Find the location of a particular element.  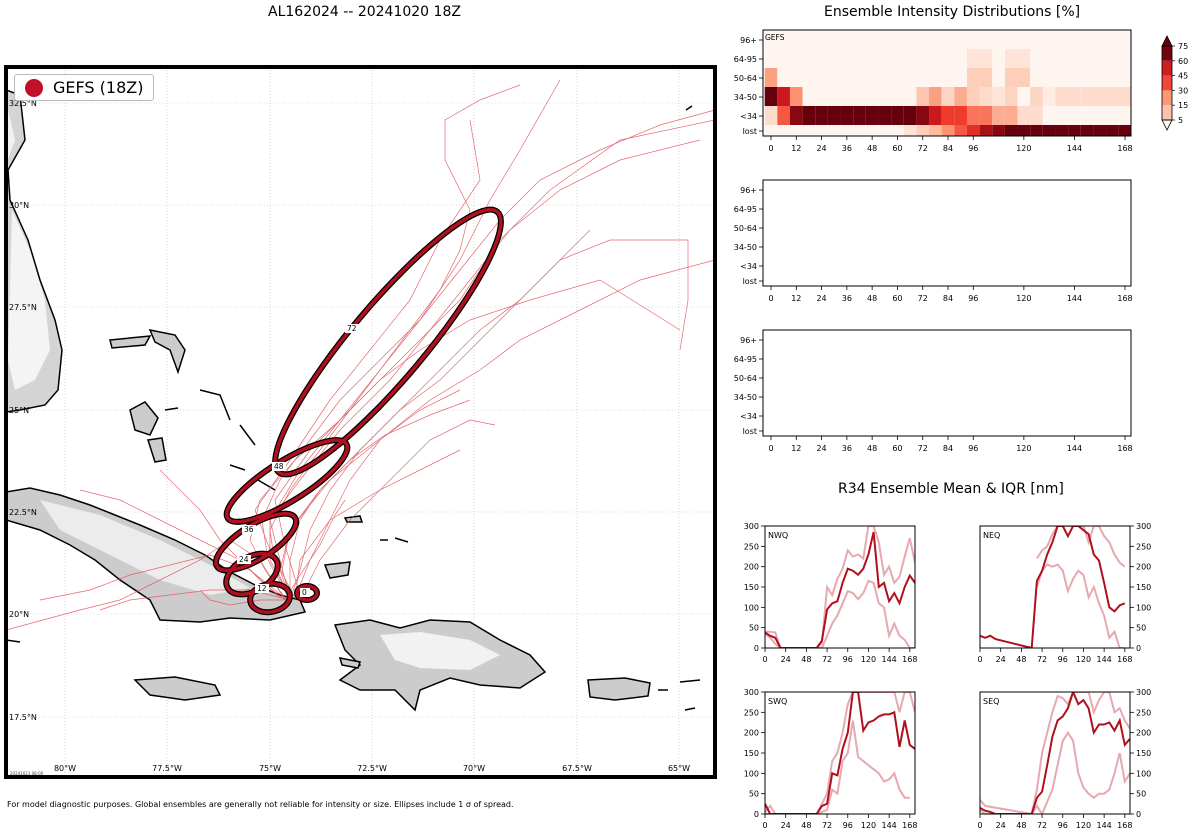

r34-quadrant-label: SEQ is located at coordinates (991, 701).